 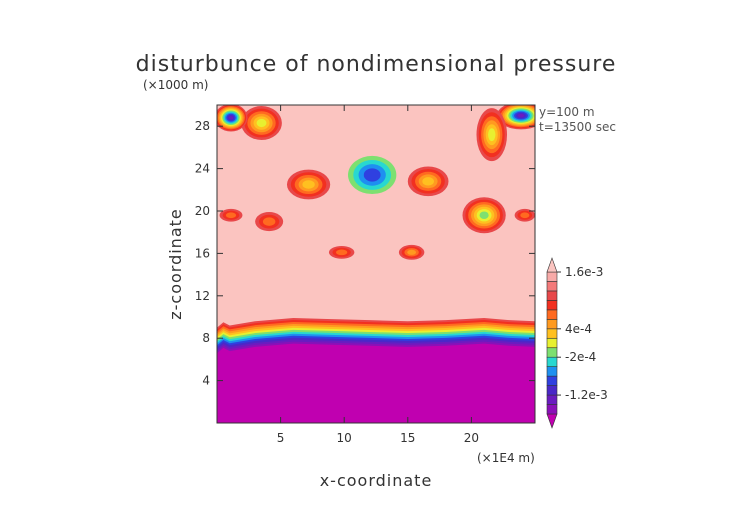 What do you see at coordinates (206, 381) in the screenshot?
I see `y-tick-label: 4` at bounding box center [206, 381].